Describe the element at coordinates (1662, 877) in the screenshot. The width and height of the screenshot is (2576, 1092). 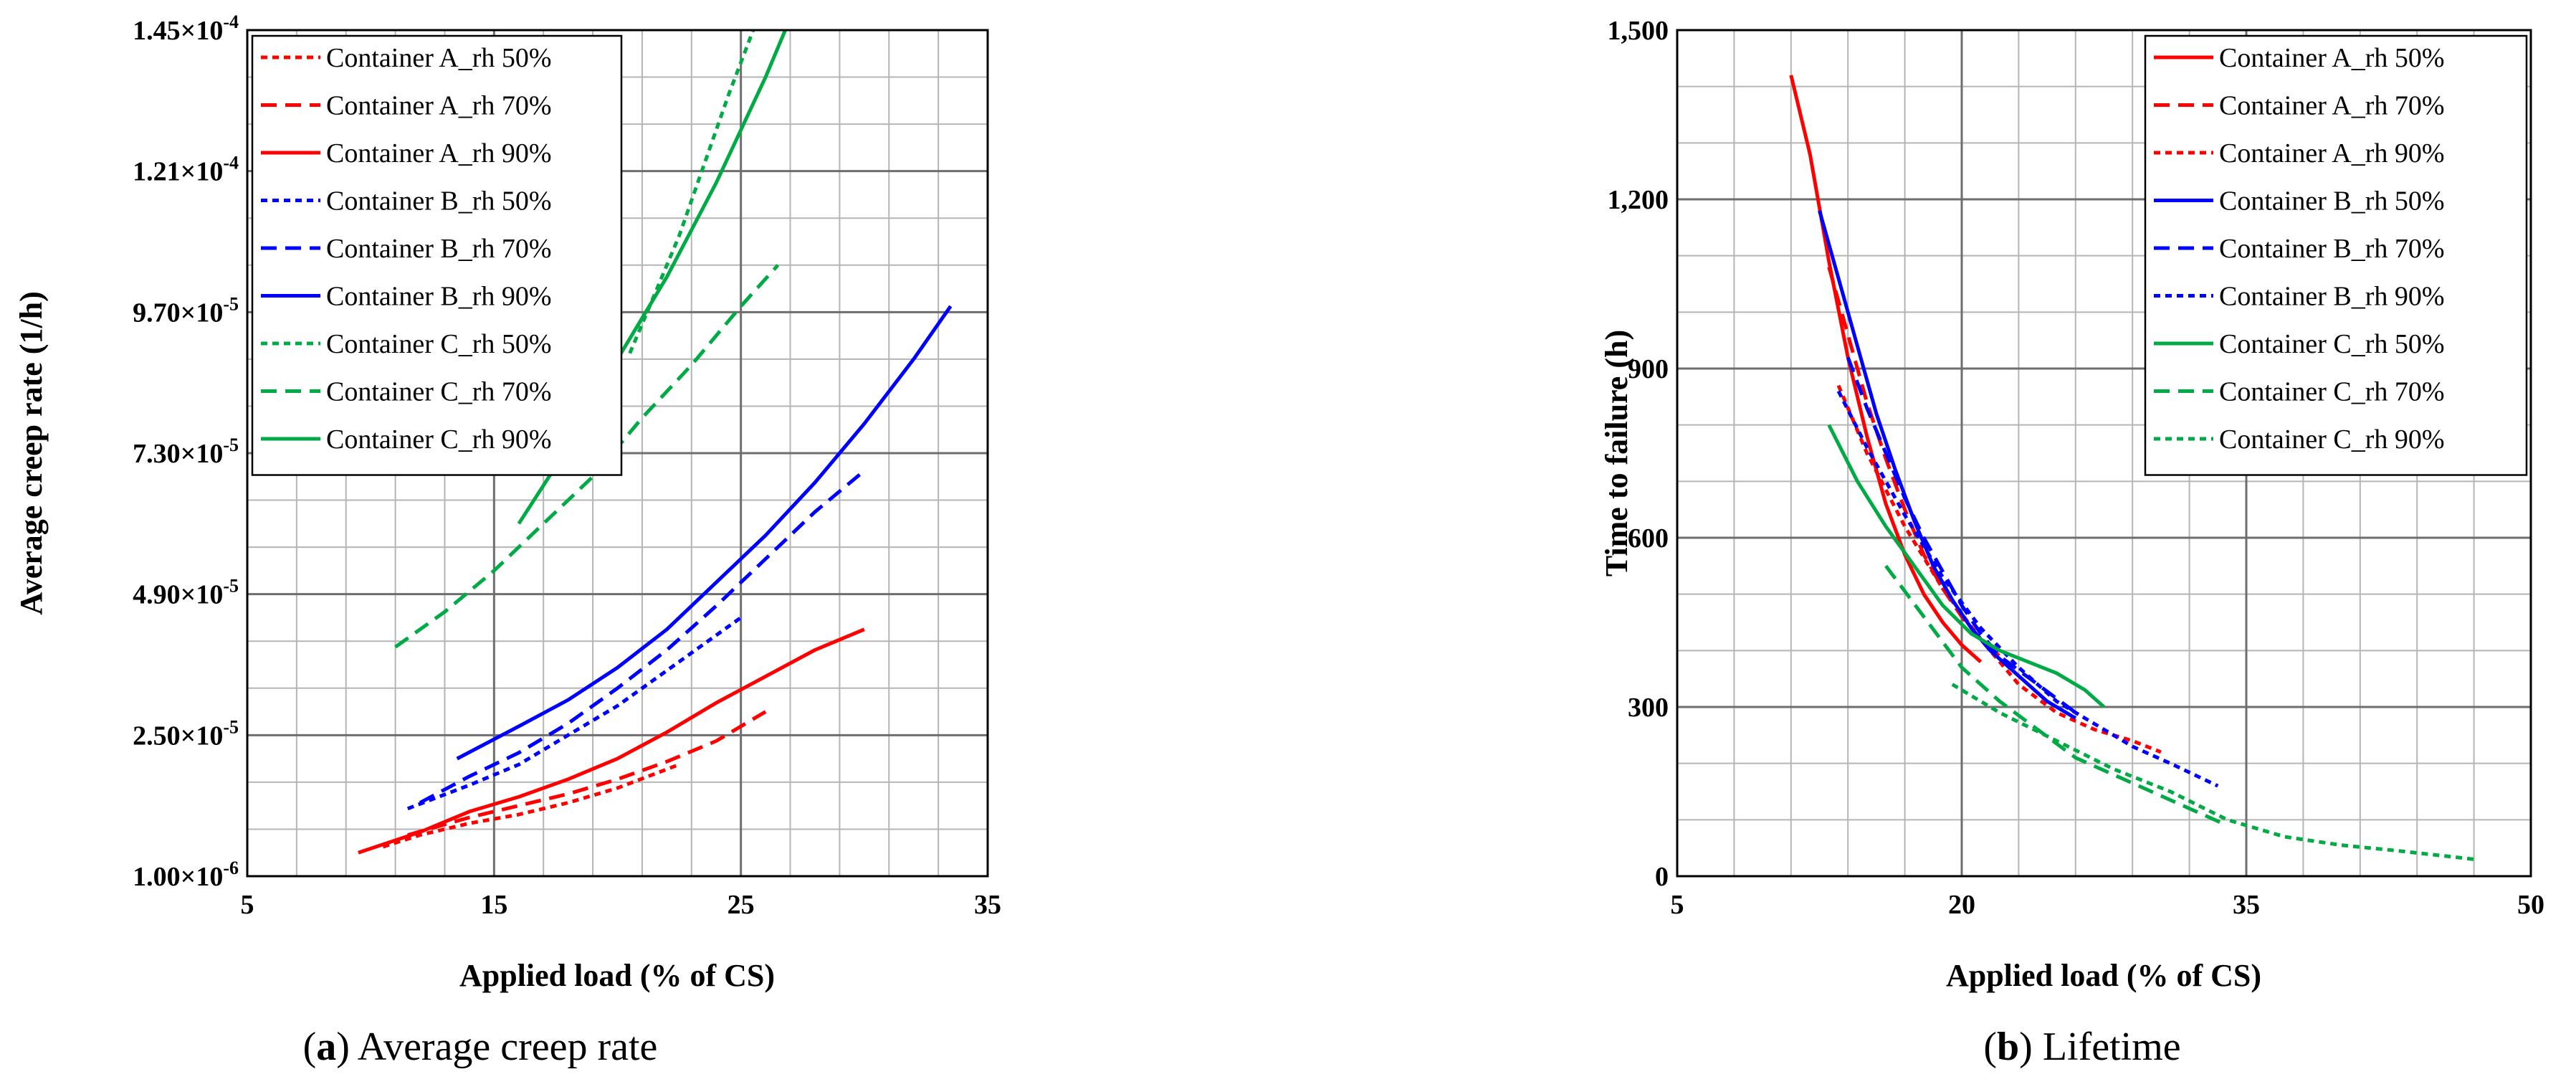
I see `y-tick-label: 0` at that location.